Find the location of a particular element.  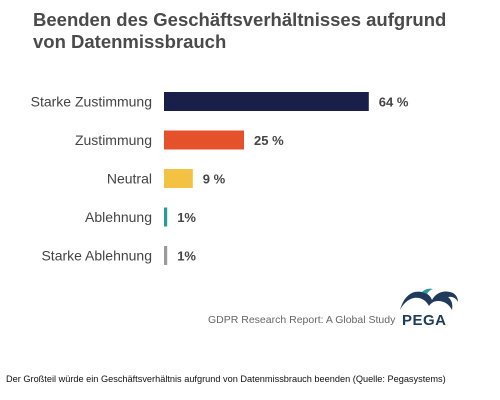

category-label: Neutral is located at coordinates (129, 179).